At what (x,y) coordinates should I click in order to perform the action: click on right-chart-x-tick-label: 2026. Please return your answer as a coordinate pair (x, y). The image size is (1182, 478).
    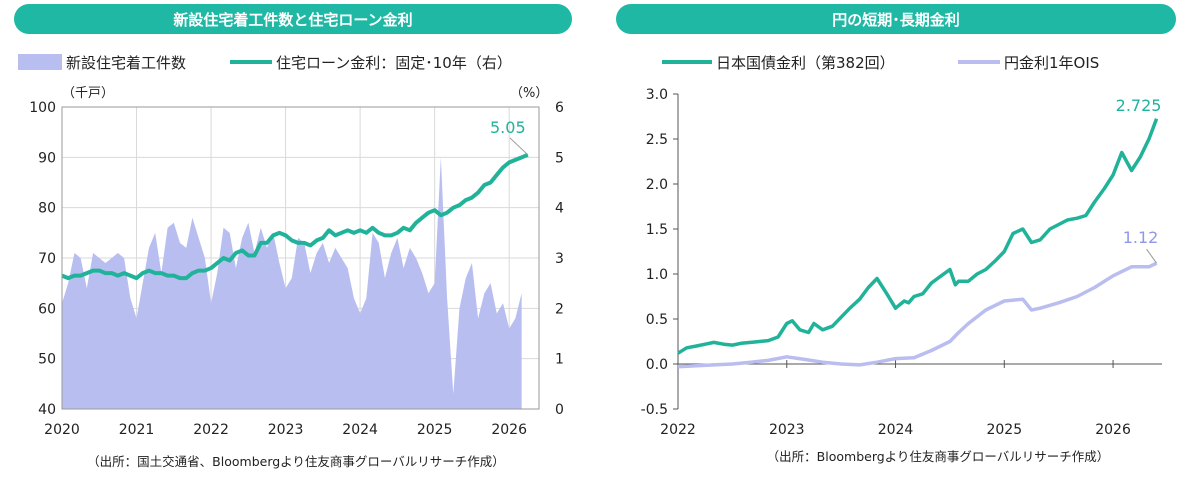
    Looking at the image, I should click on (1113, 430).